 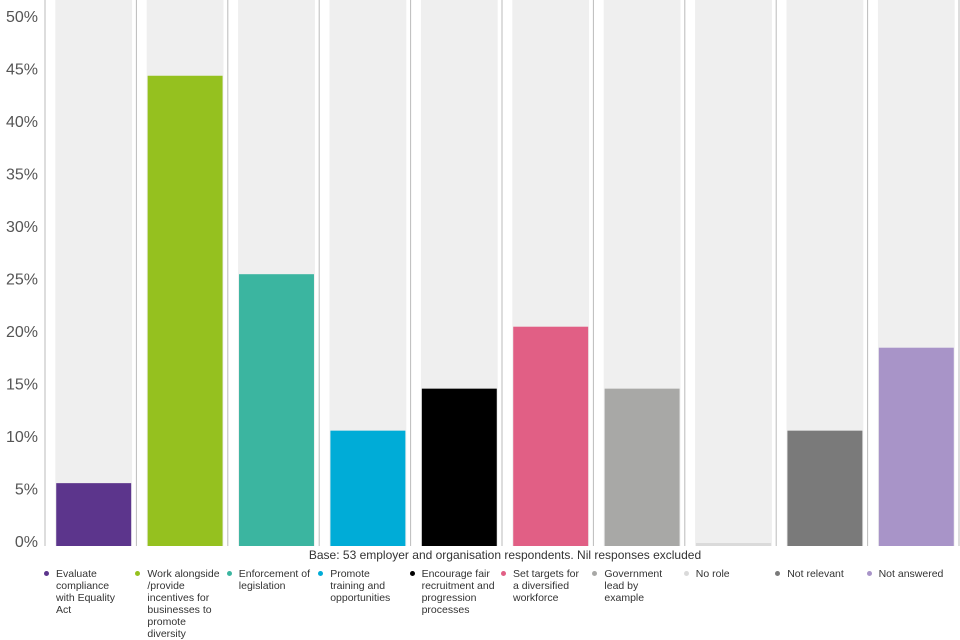 I want to click on legend-item: No role, so click(x=726, y=574).